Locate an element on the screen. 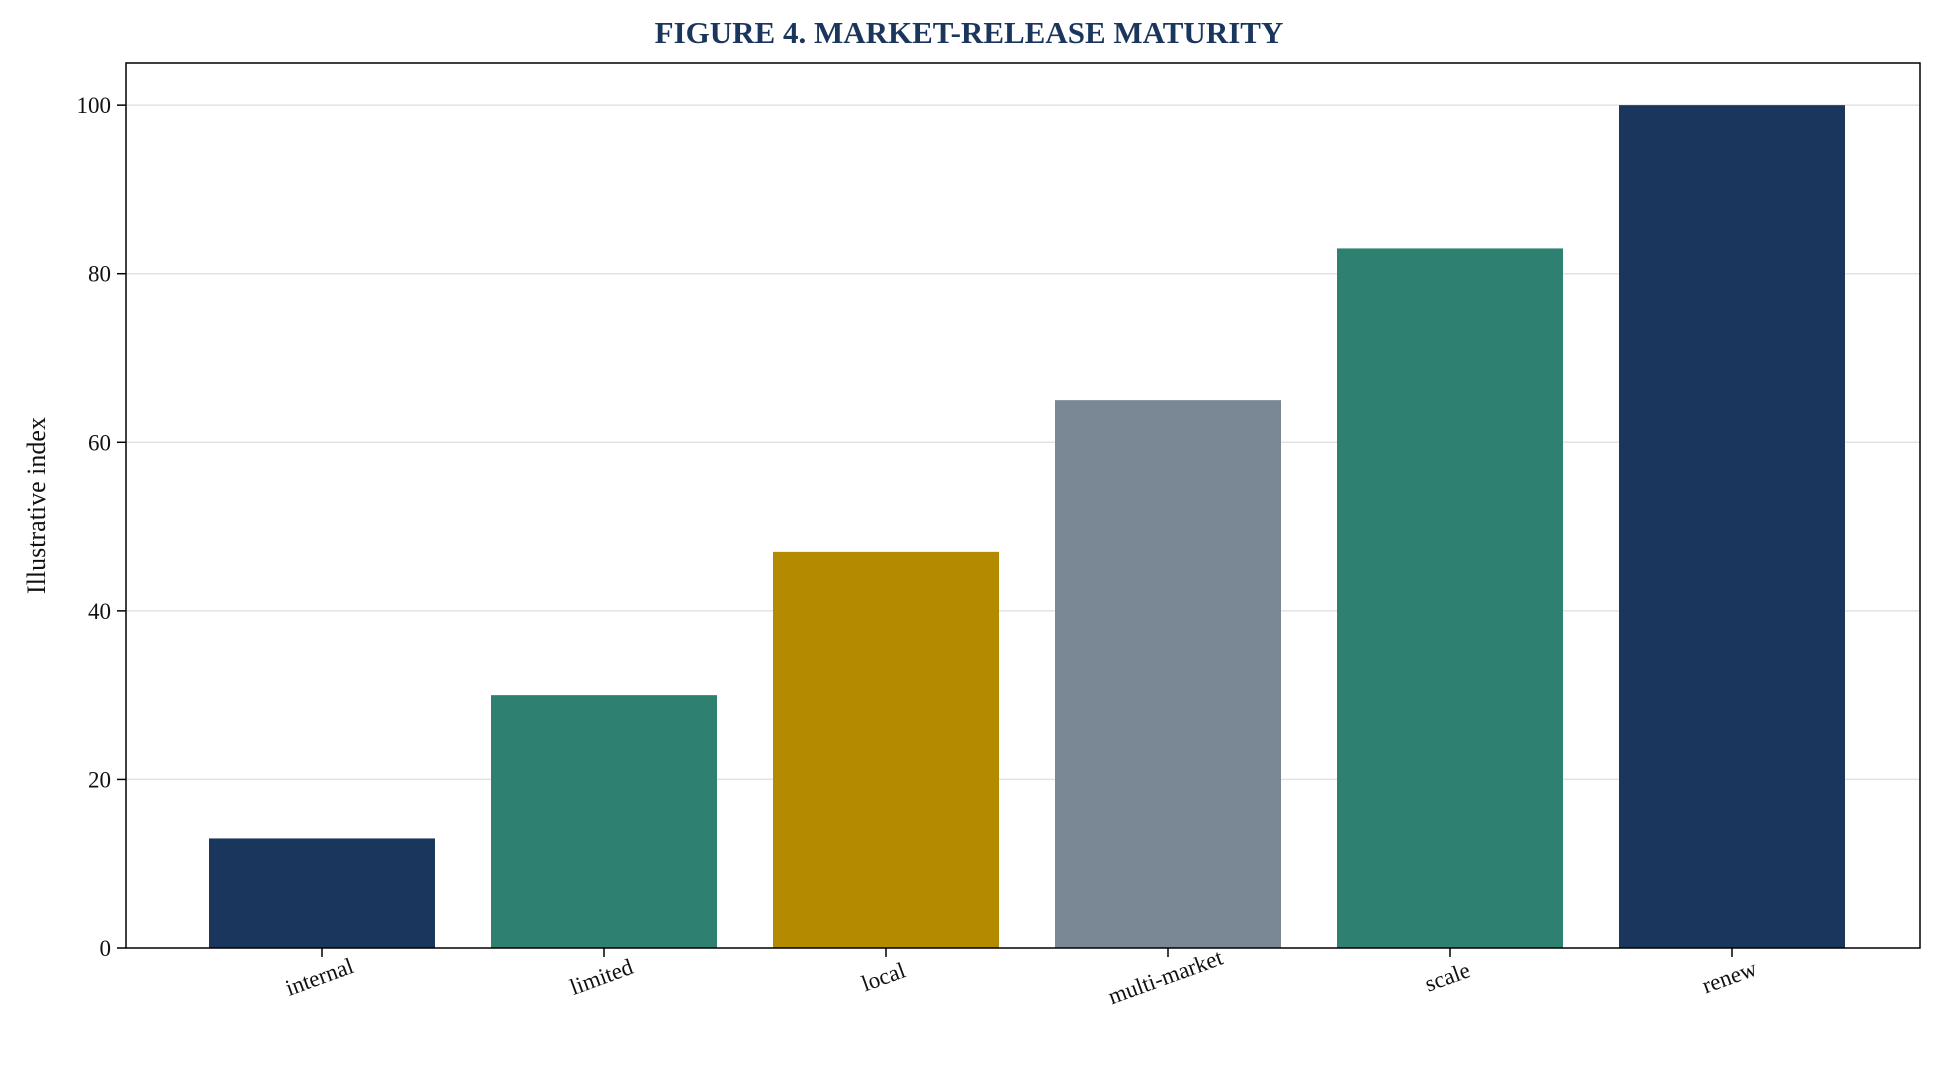 Image resolution: width=1938 pixels, height=1071 pixels. x-tick-label-internal: internal is located at coordinates (319, 977).